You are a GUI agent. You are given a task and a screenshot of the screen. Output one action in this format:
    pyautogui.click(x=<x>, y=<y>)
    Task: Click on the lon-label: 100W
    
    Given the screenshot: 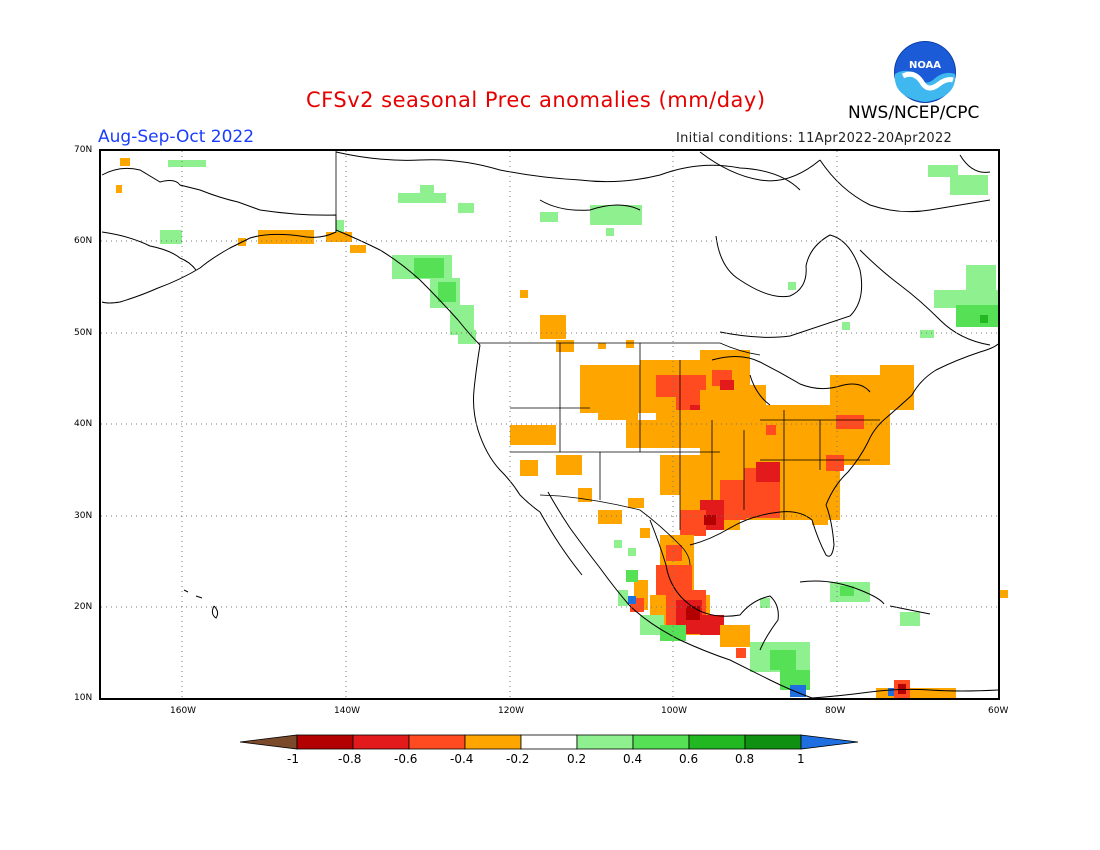 What is the action you would take?
    pyautogui.click(x=674, y=711)
    